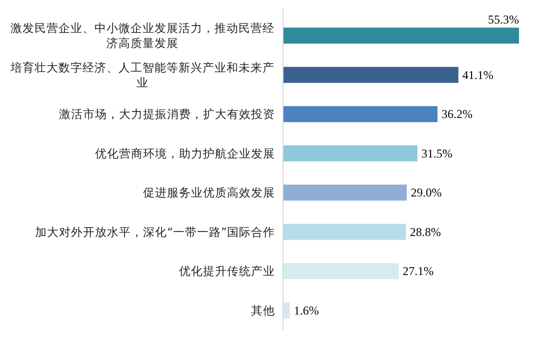 The image size is (554, 346). What do you see at coordinates (425, 231) in the screenshot?
I see `data-label: 28.8%` at bounding box center [425, 231].